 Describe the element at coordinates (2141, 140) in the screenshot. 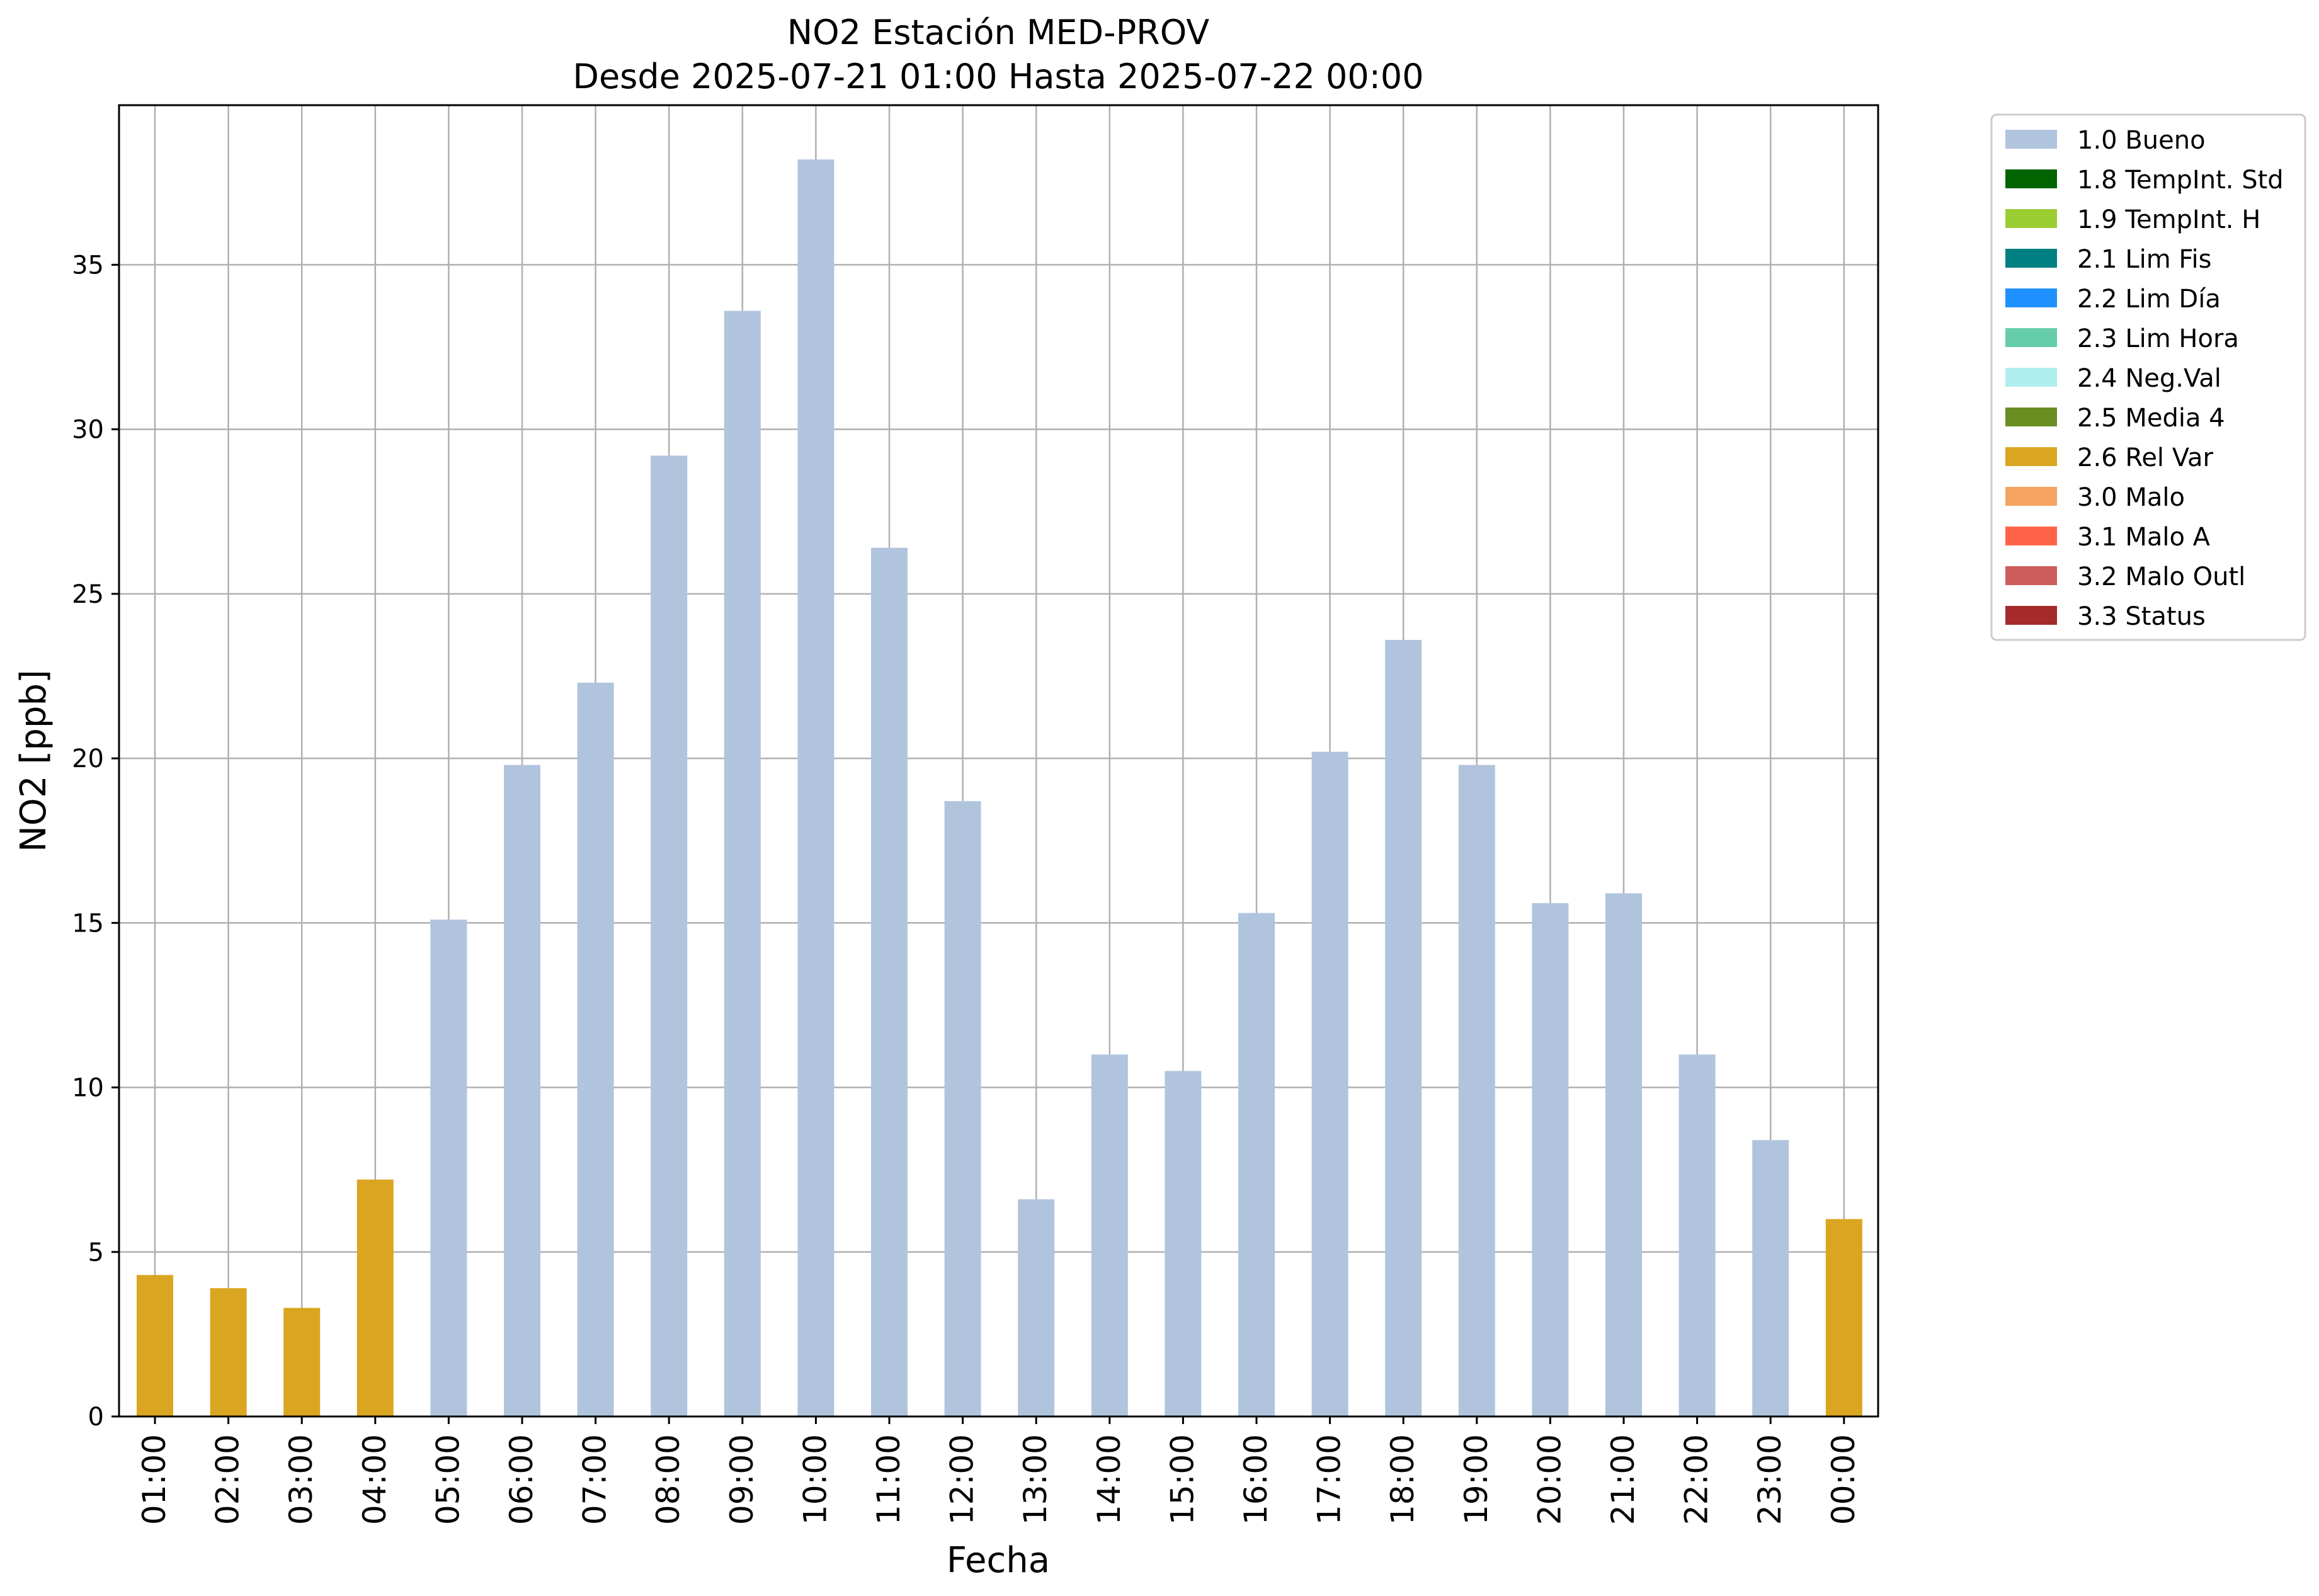

I see `legend-label: 1.0 Bueno` at that location.